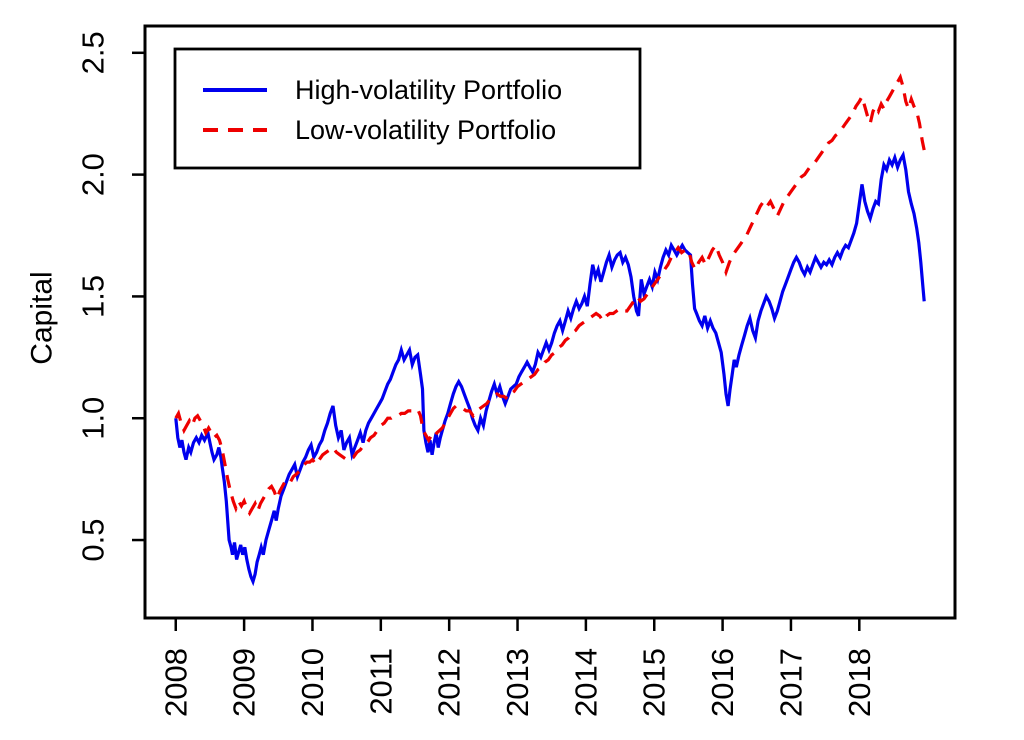 This screenshot has height=740, width=1024. Describe the element at coordinates (175, 682) in the screenshot. I see `x-tick-label: 2008` at that location.